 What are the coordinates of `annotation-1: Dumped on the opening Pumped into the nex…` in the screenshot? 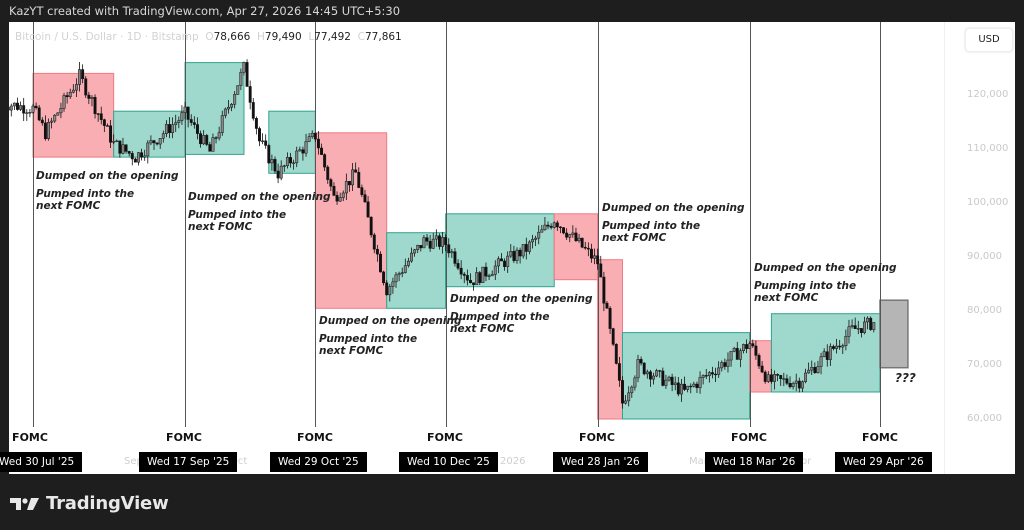 It's located at (107, 191).